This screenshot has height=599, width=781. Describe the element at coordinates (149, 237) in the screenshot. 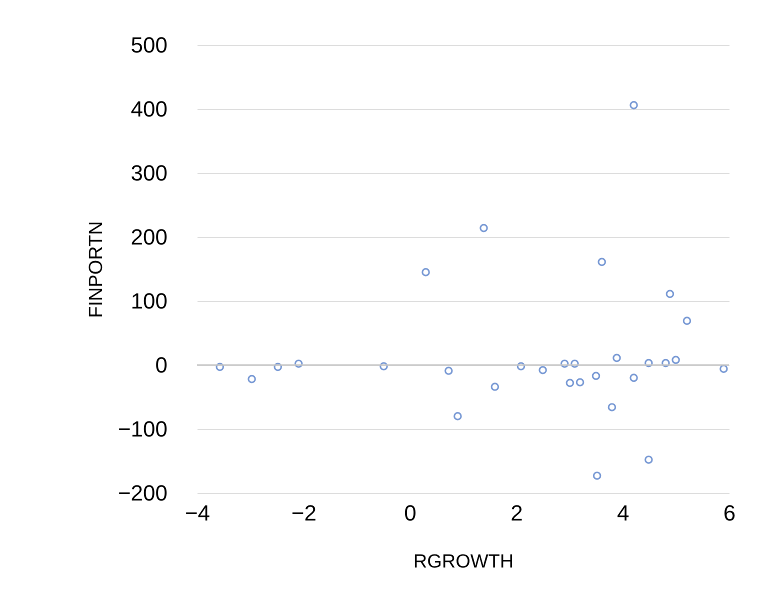

I see `y-tick-label: 200` at that location.